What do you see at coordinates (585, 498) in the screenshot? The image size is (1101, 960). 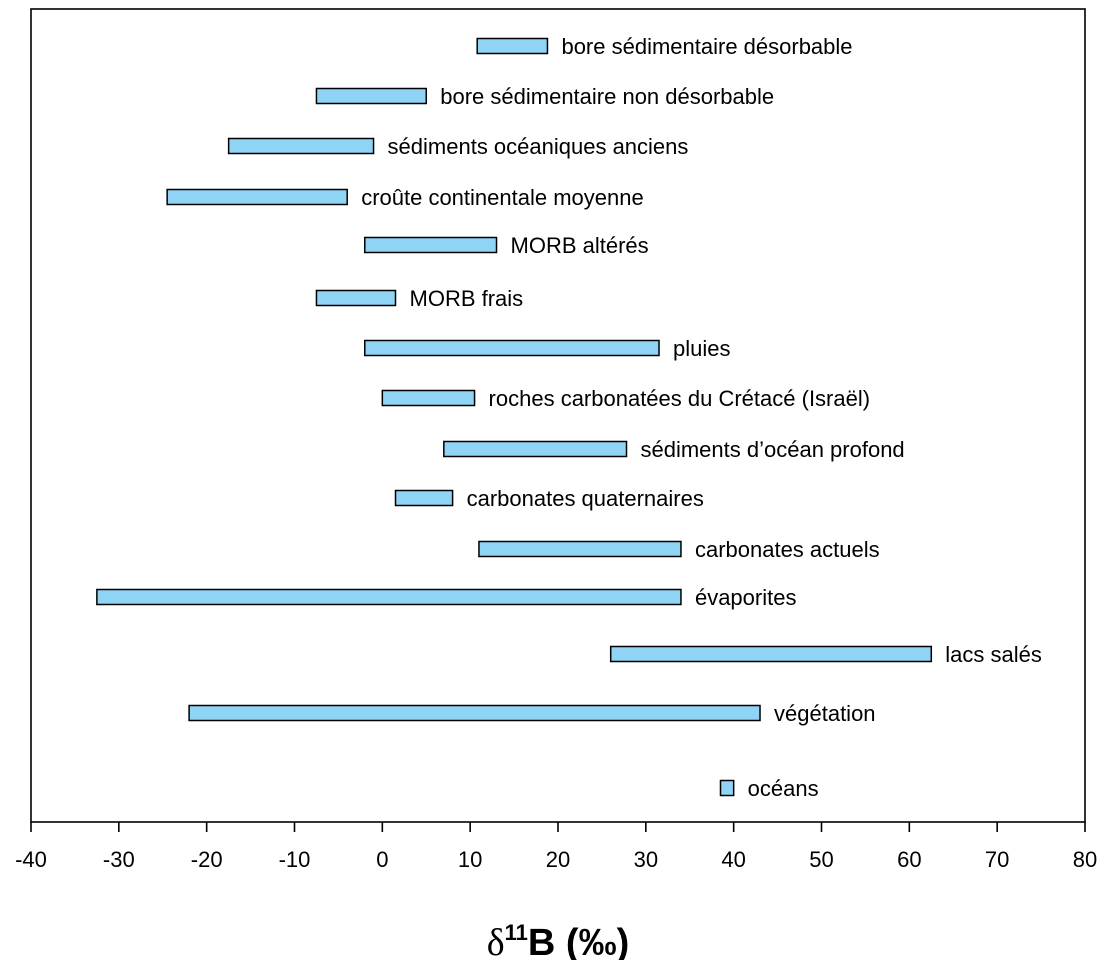 I see `bar-label: carbonates quaternaires` at bounding box center [585, 498].